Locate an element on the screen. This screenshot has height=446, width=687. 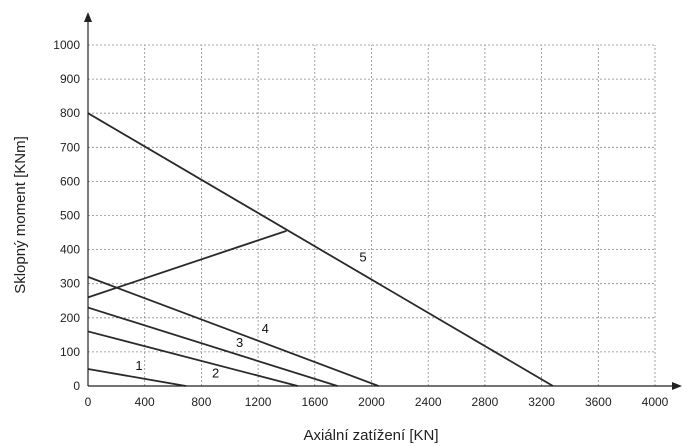
y-tick-label: 600 is located at coordinates (70, 181).